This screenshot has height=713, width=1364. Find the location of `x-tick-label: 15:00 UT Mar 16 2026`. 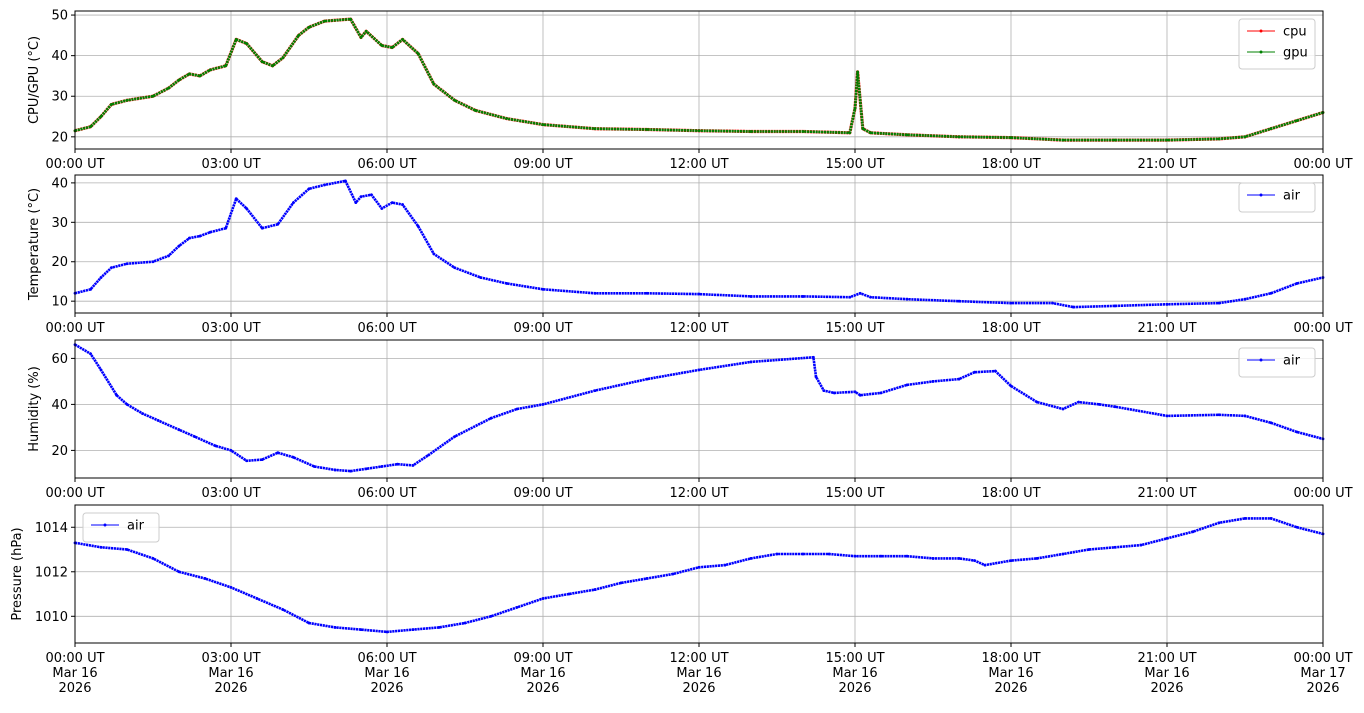

x-tick-label: 15:00 UT Mar 16 2026 is located at coordinates (854, 673).